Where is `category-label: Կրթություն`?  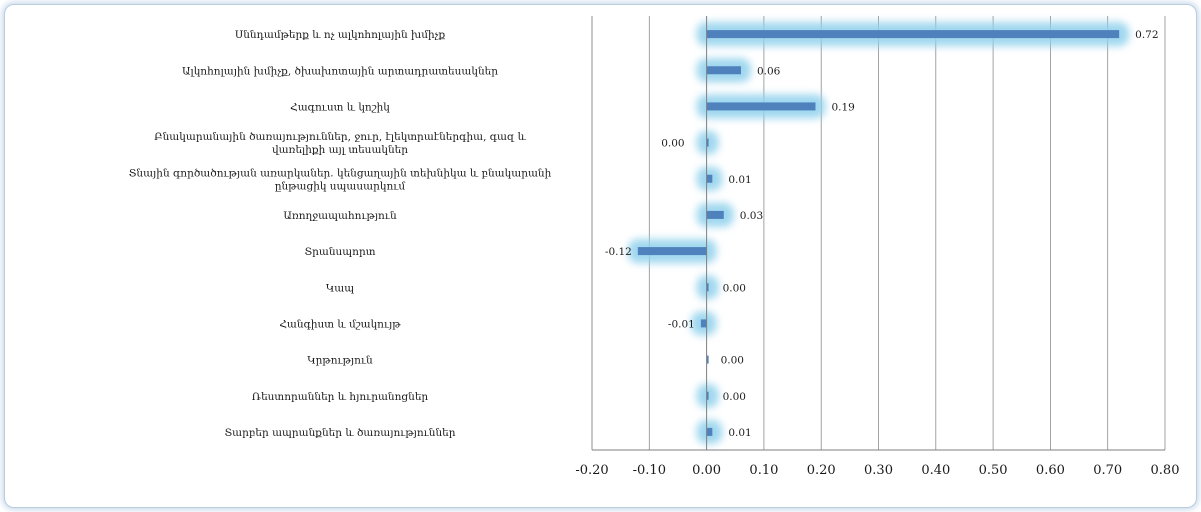
category-label: Կրթություն is located at coordinates (340, 361).